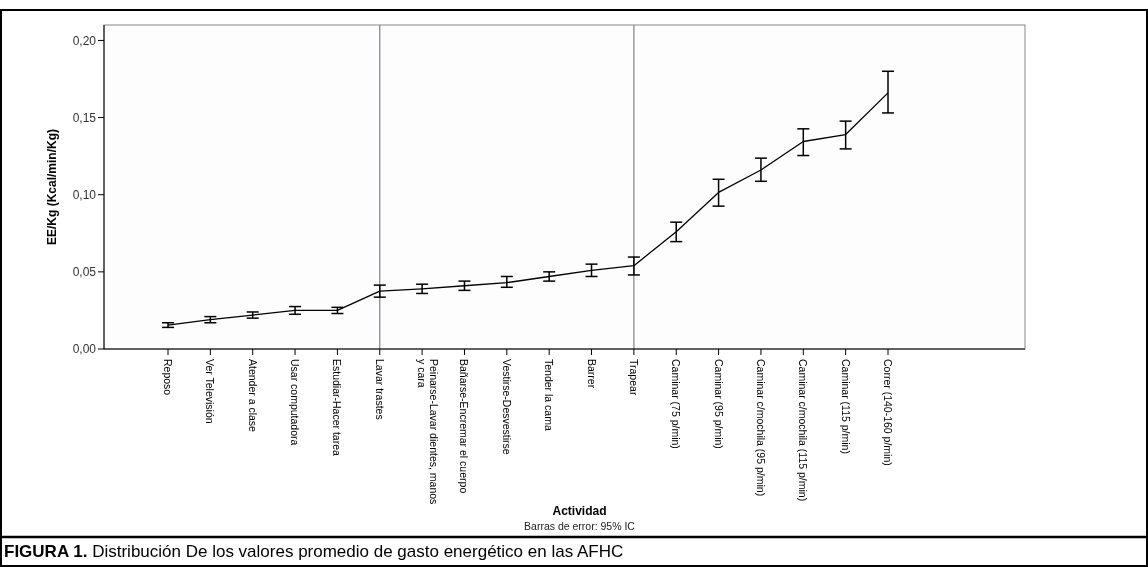 The width and height of the screenshot is (1148, 567). I want to click on text: Barras de error: 95% IC, so click(580, 526).